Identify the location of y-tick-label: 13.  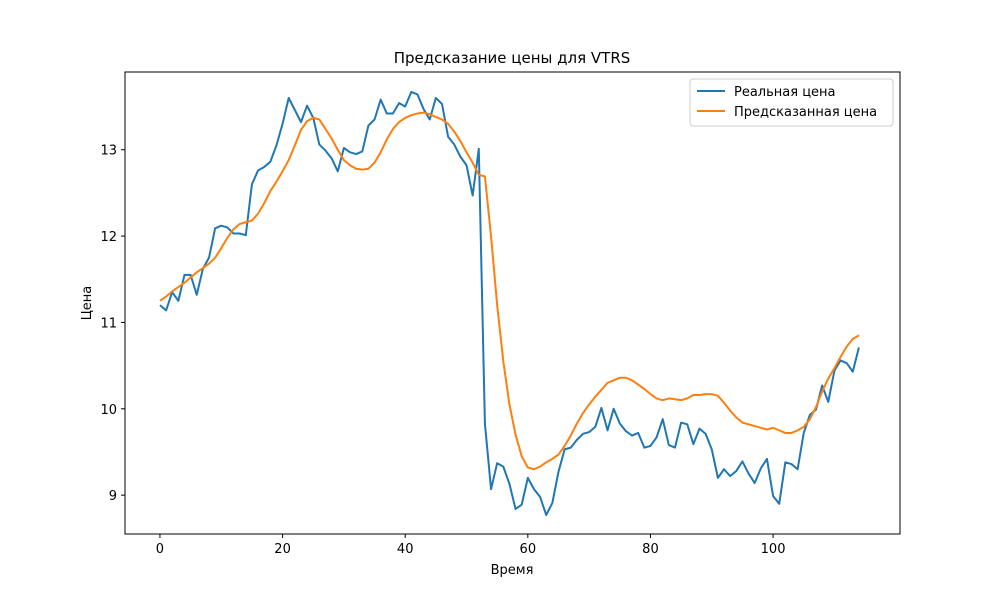
(108, 151).